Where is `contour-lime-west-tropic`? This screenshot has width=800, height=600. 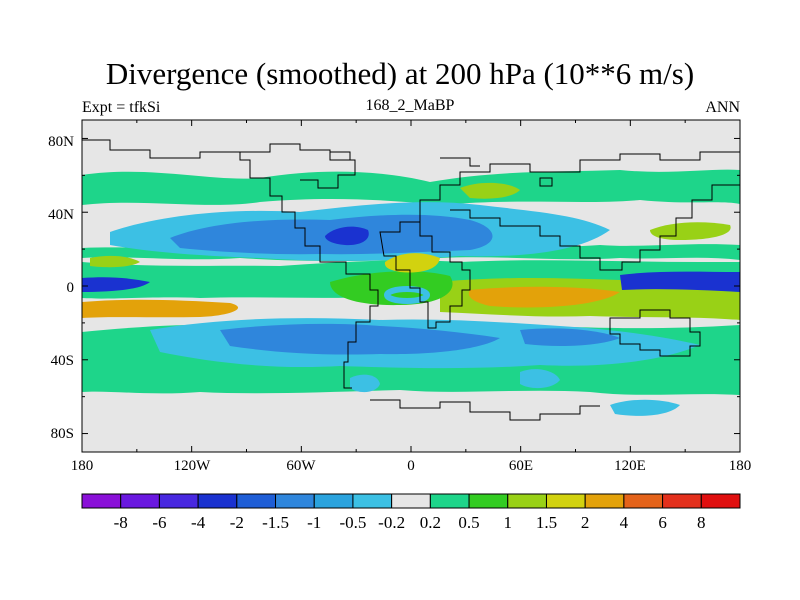 contour-lime-west-tropic is located at coordinates (115, 261).